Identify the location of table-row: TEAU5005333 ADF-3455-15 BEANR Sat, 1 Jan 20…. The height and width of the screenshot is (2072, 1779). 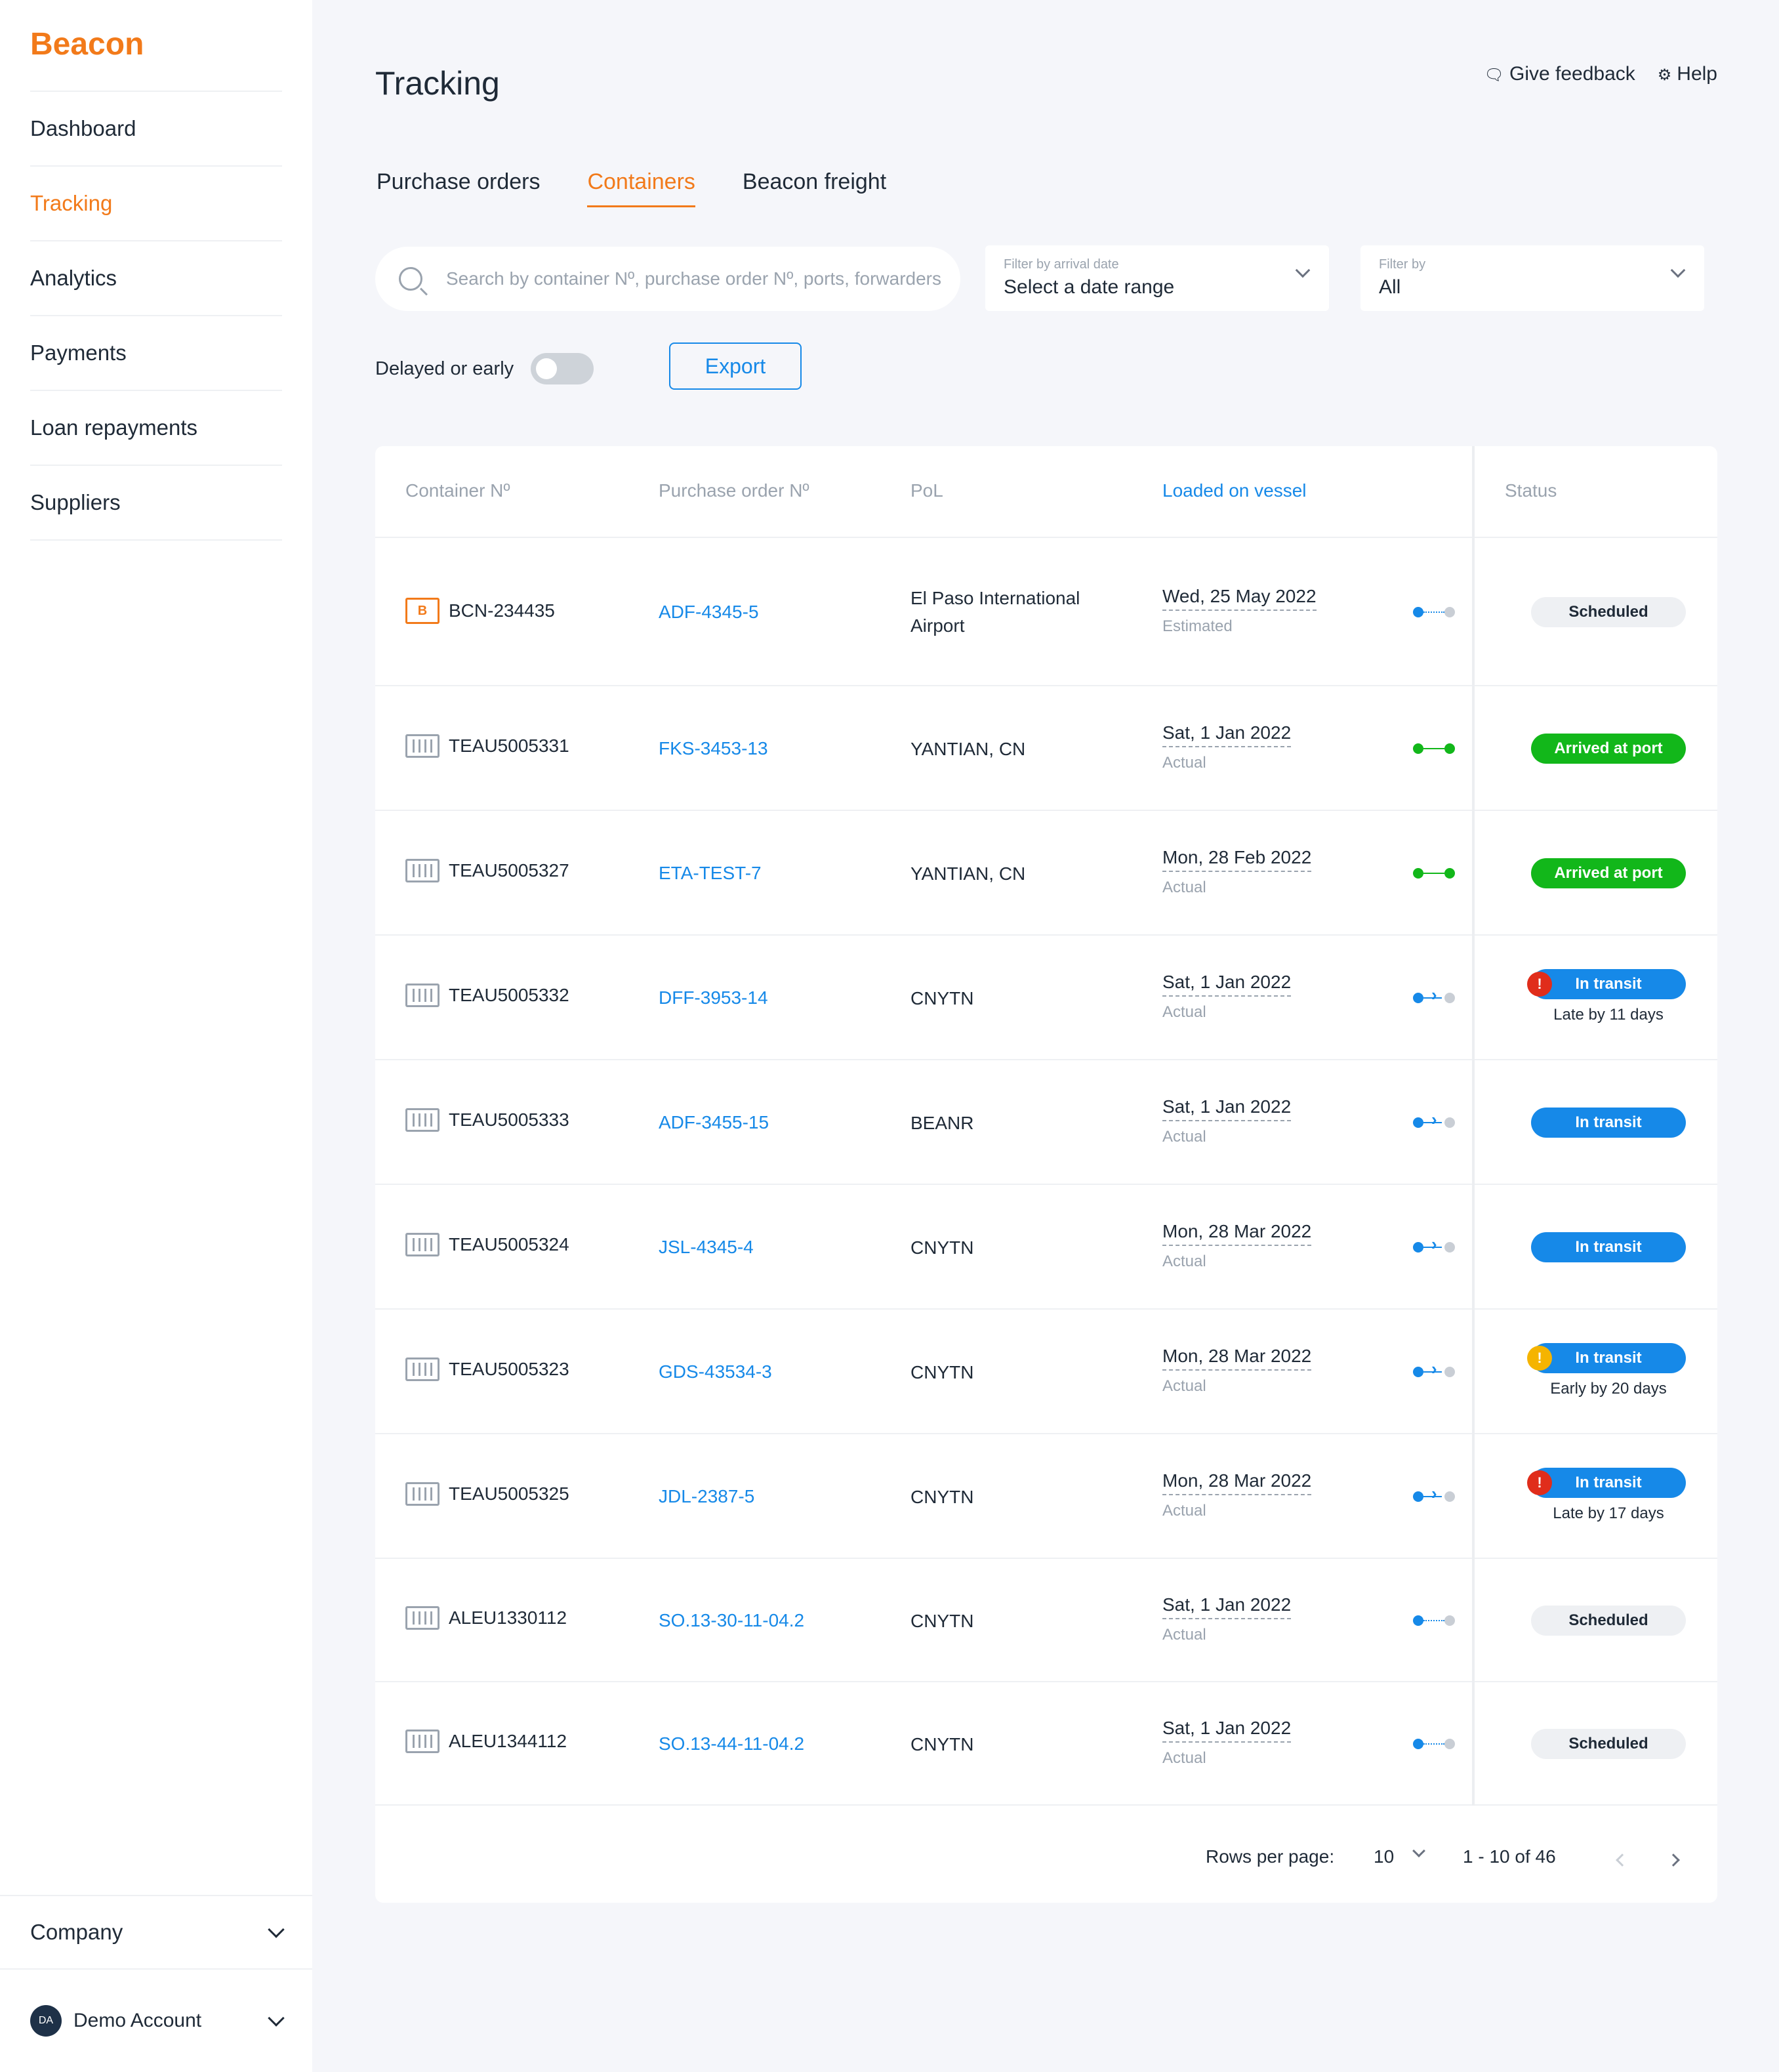
(1046, 1122).